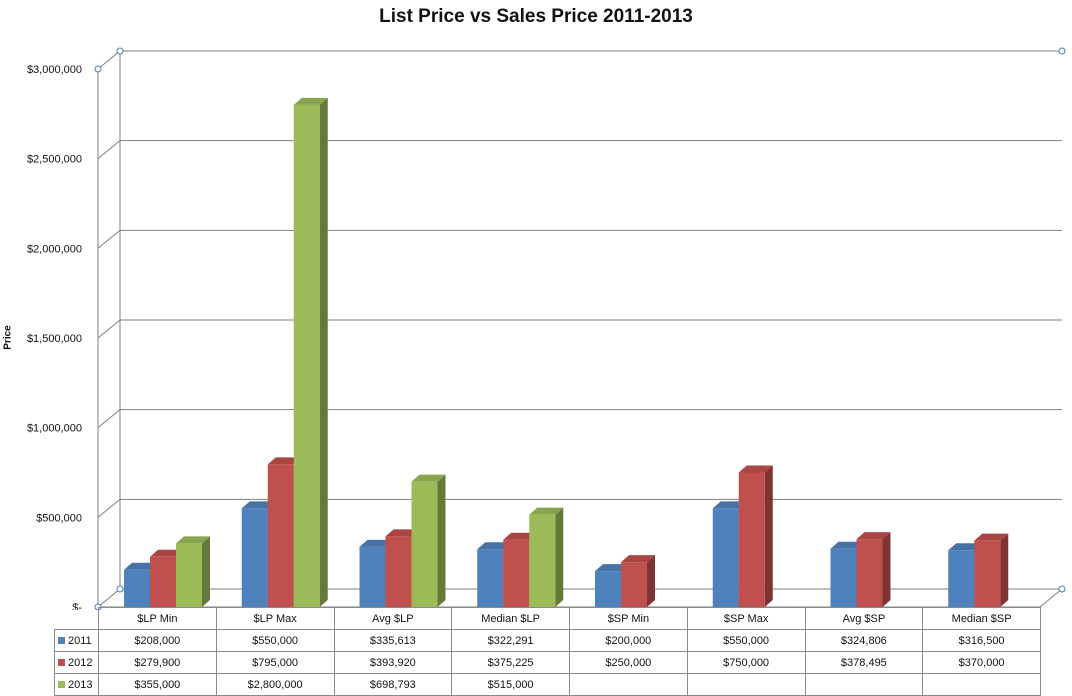 The height and width of the screenshot is (696, 1072). Describe the element at coordinates (746, 662) in the screenshot. I see `data-cell: $750,000` at that location.